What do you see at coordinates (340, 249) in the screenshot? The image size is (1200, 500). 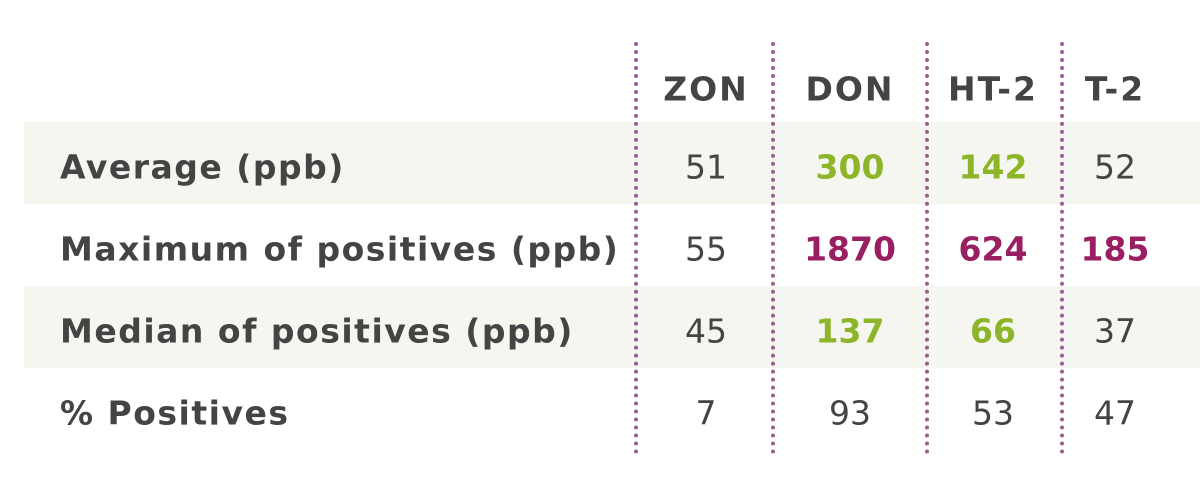 I see `row-label: Maximum of positives (ppb)` at bounding box center [340, 249].